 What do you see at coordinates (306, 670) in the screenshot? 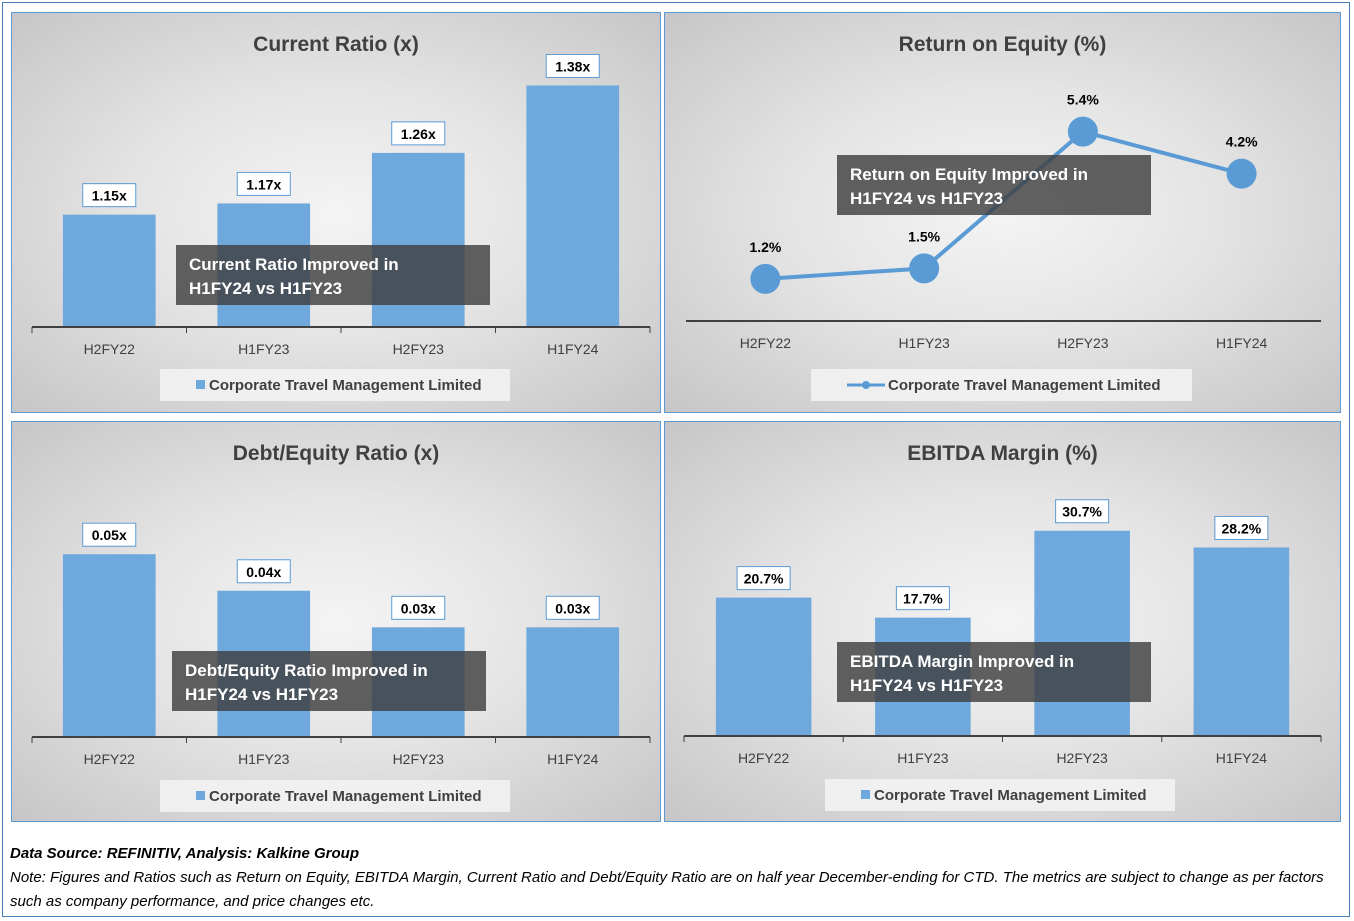
I see `annotation-text: Debt/Equity Ratio Improved in` at bounding box center [306, 670].